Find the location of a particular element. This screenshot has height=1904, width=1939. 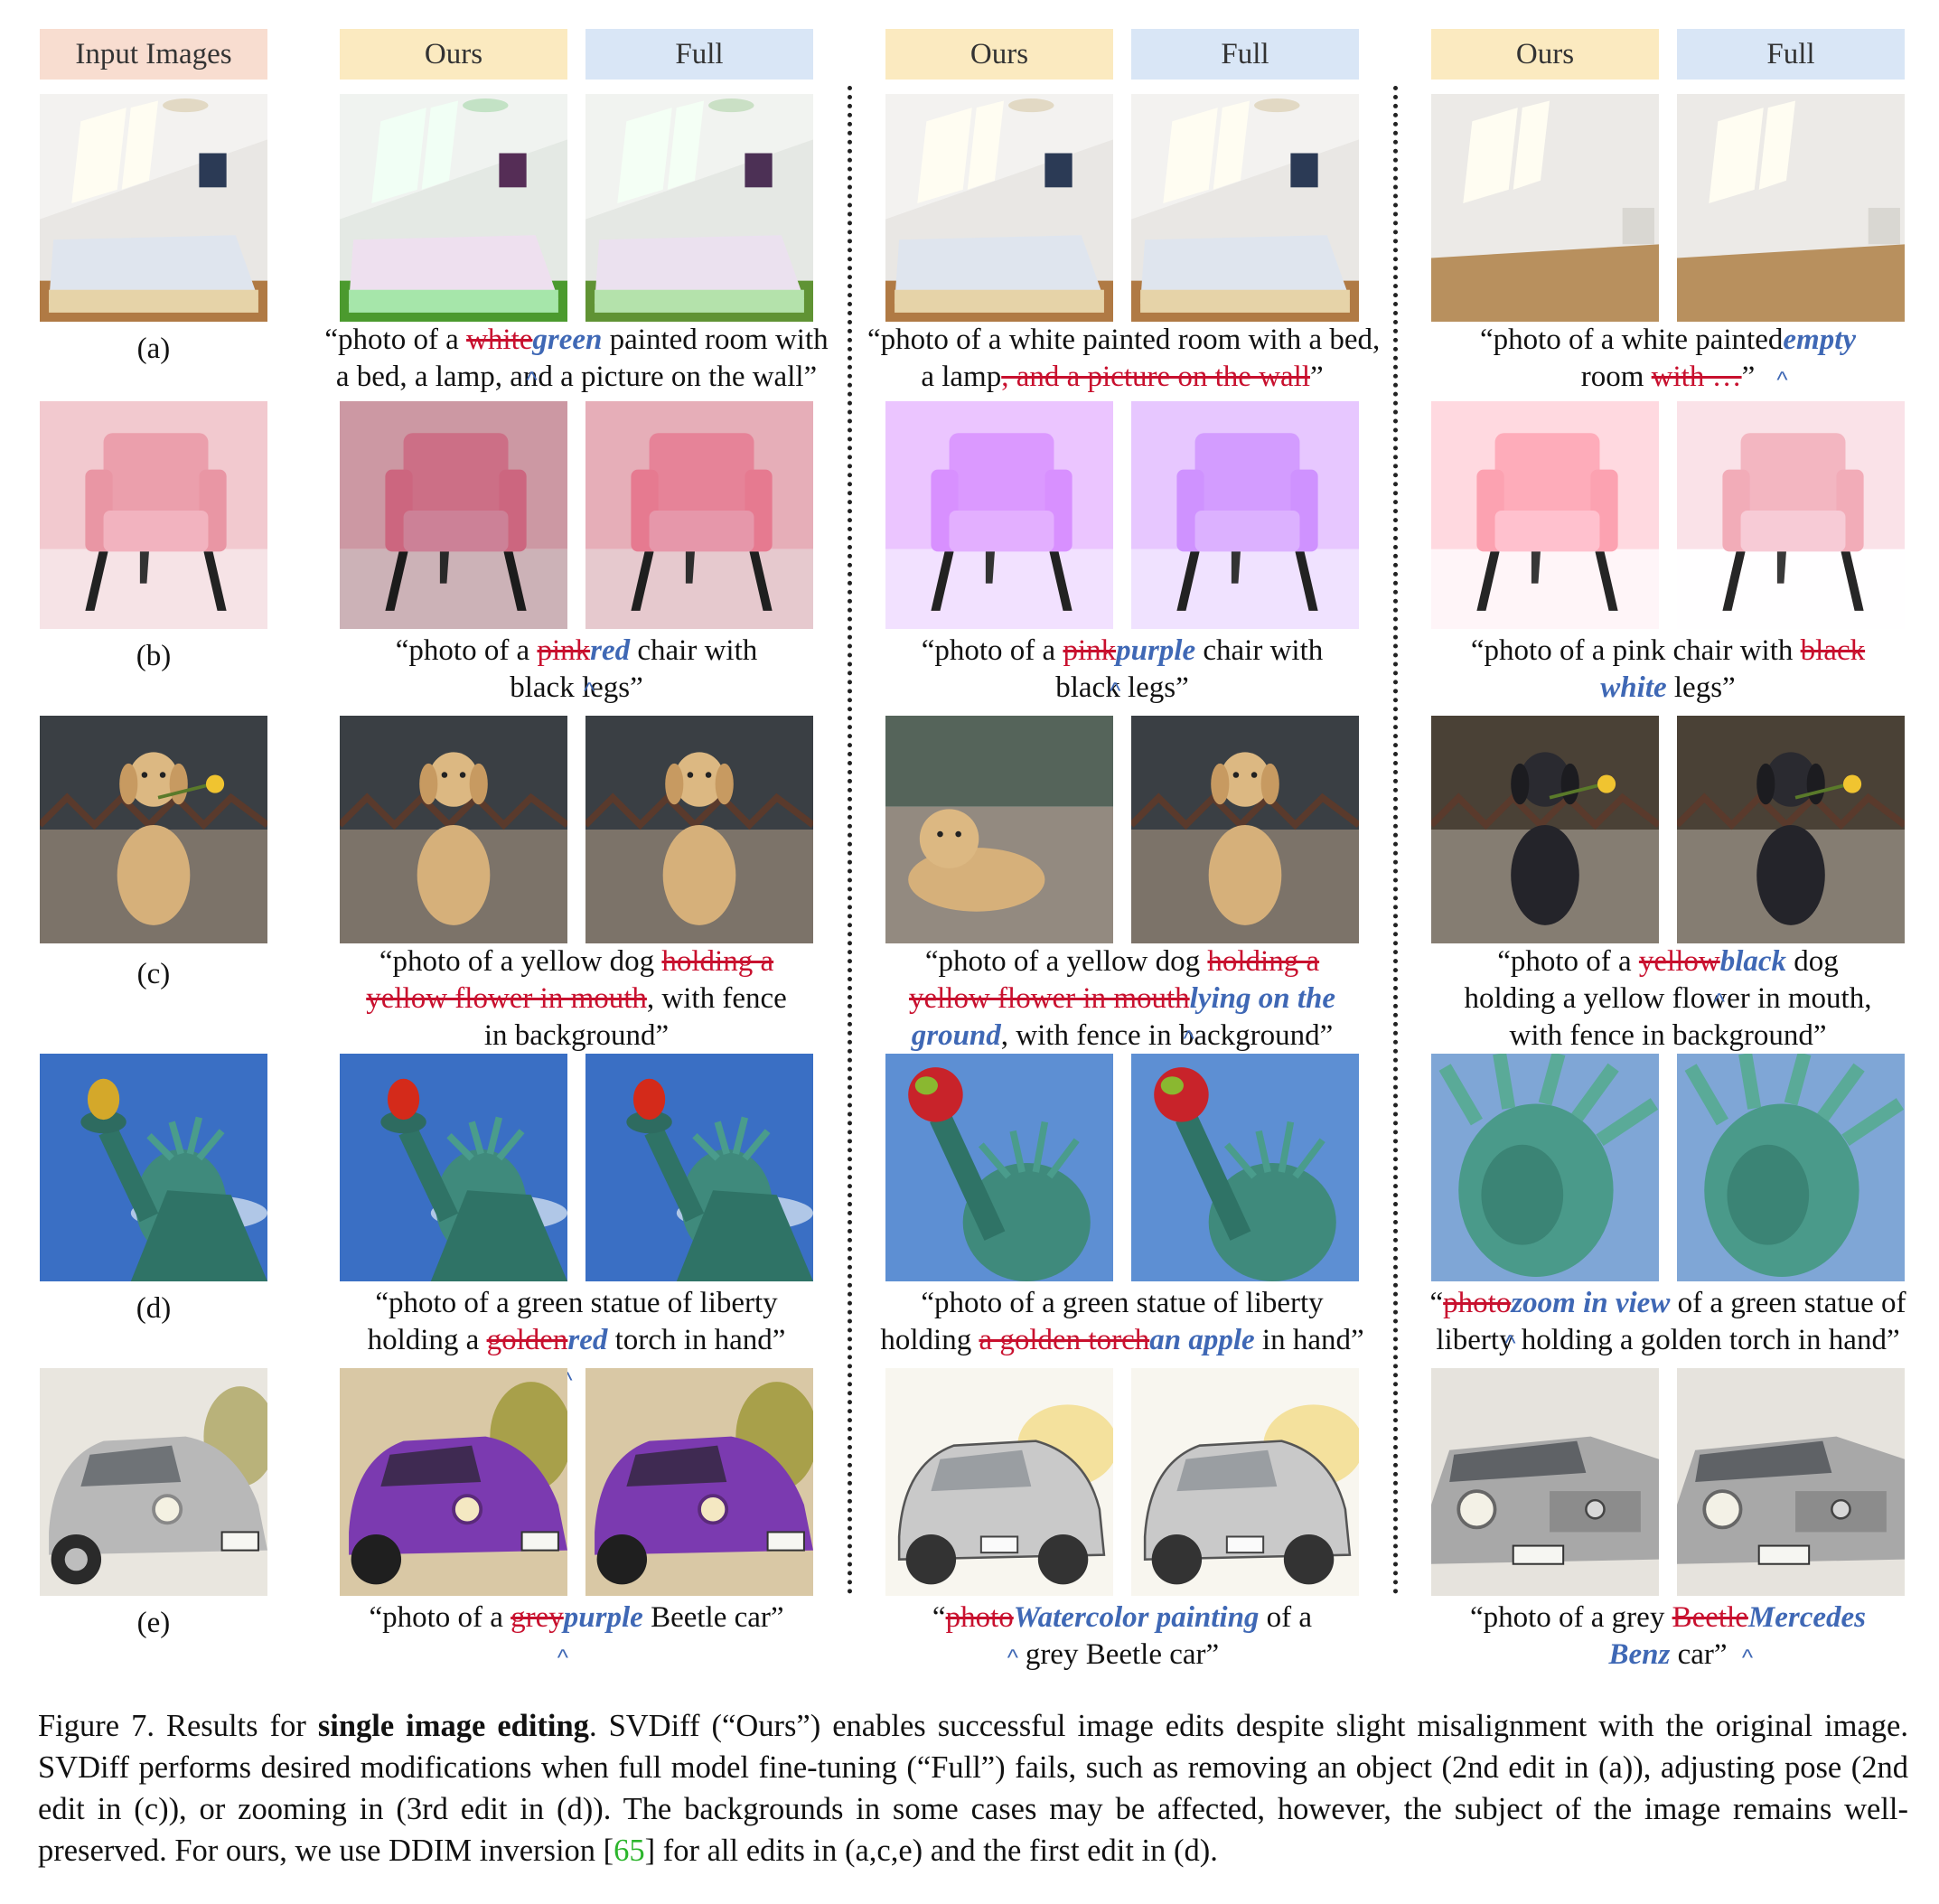

ours-image-dog-no-flower is located at coordinates (454, 829).